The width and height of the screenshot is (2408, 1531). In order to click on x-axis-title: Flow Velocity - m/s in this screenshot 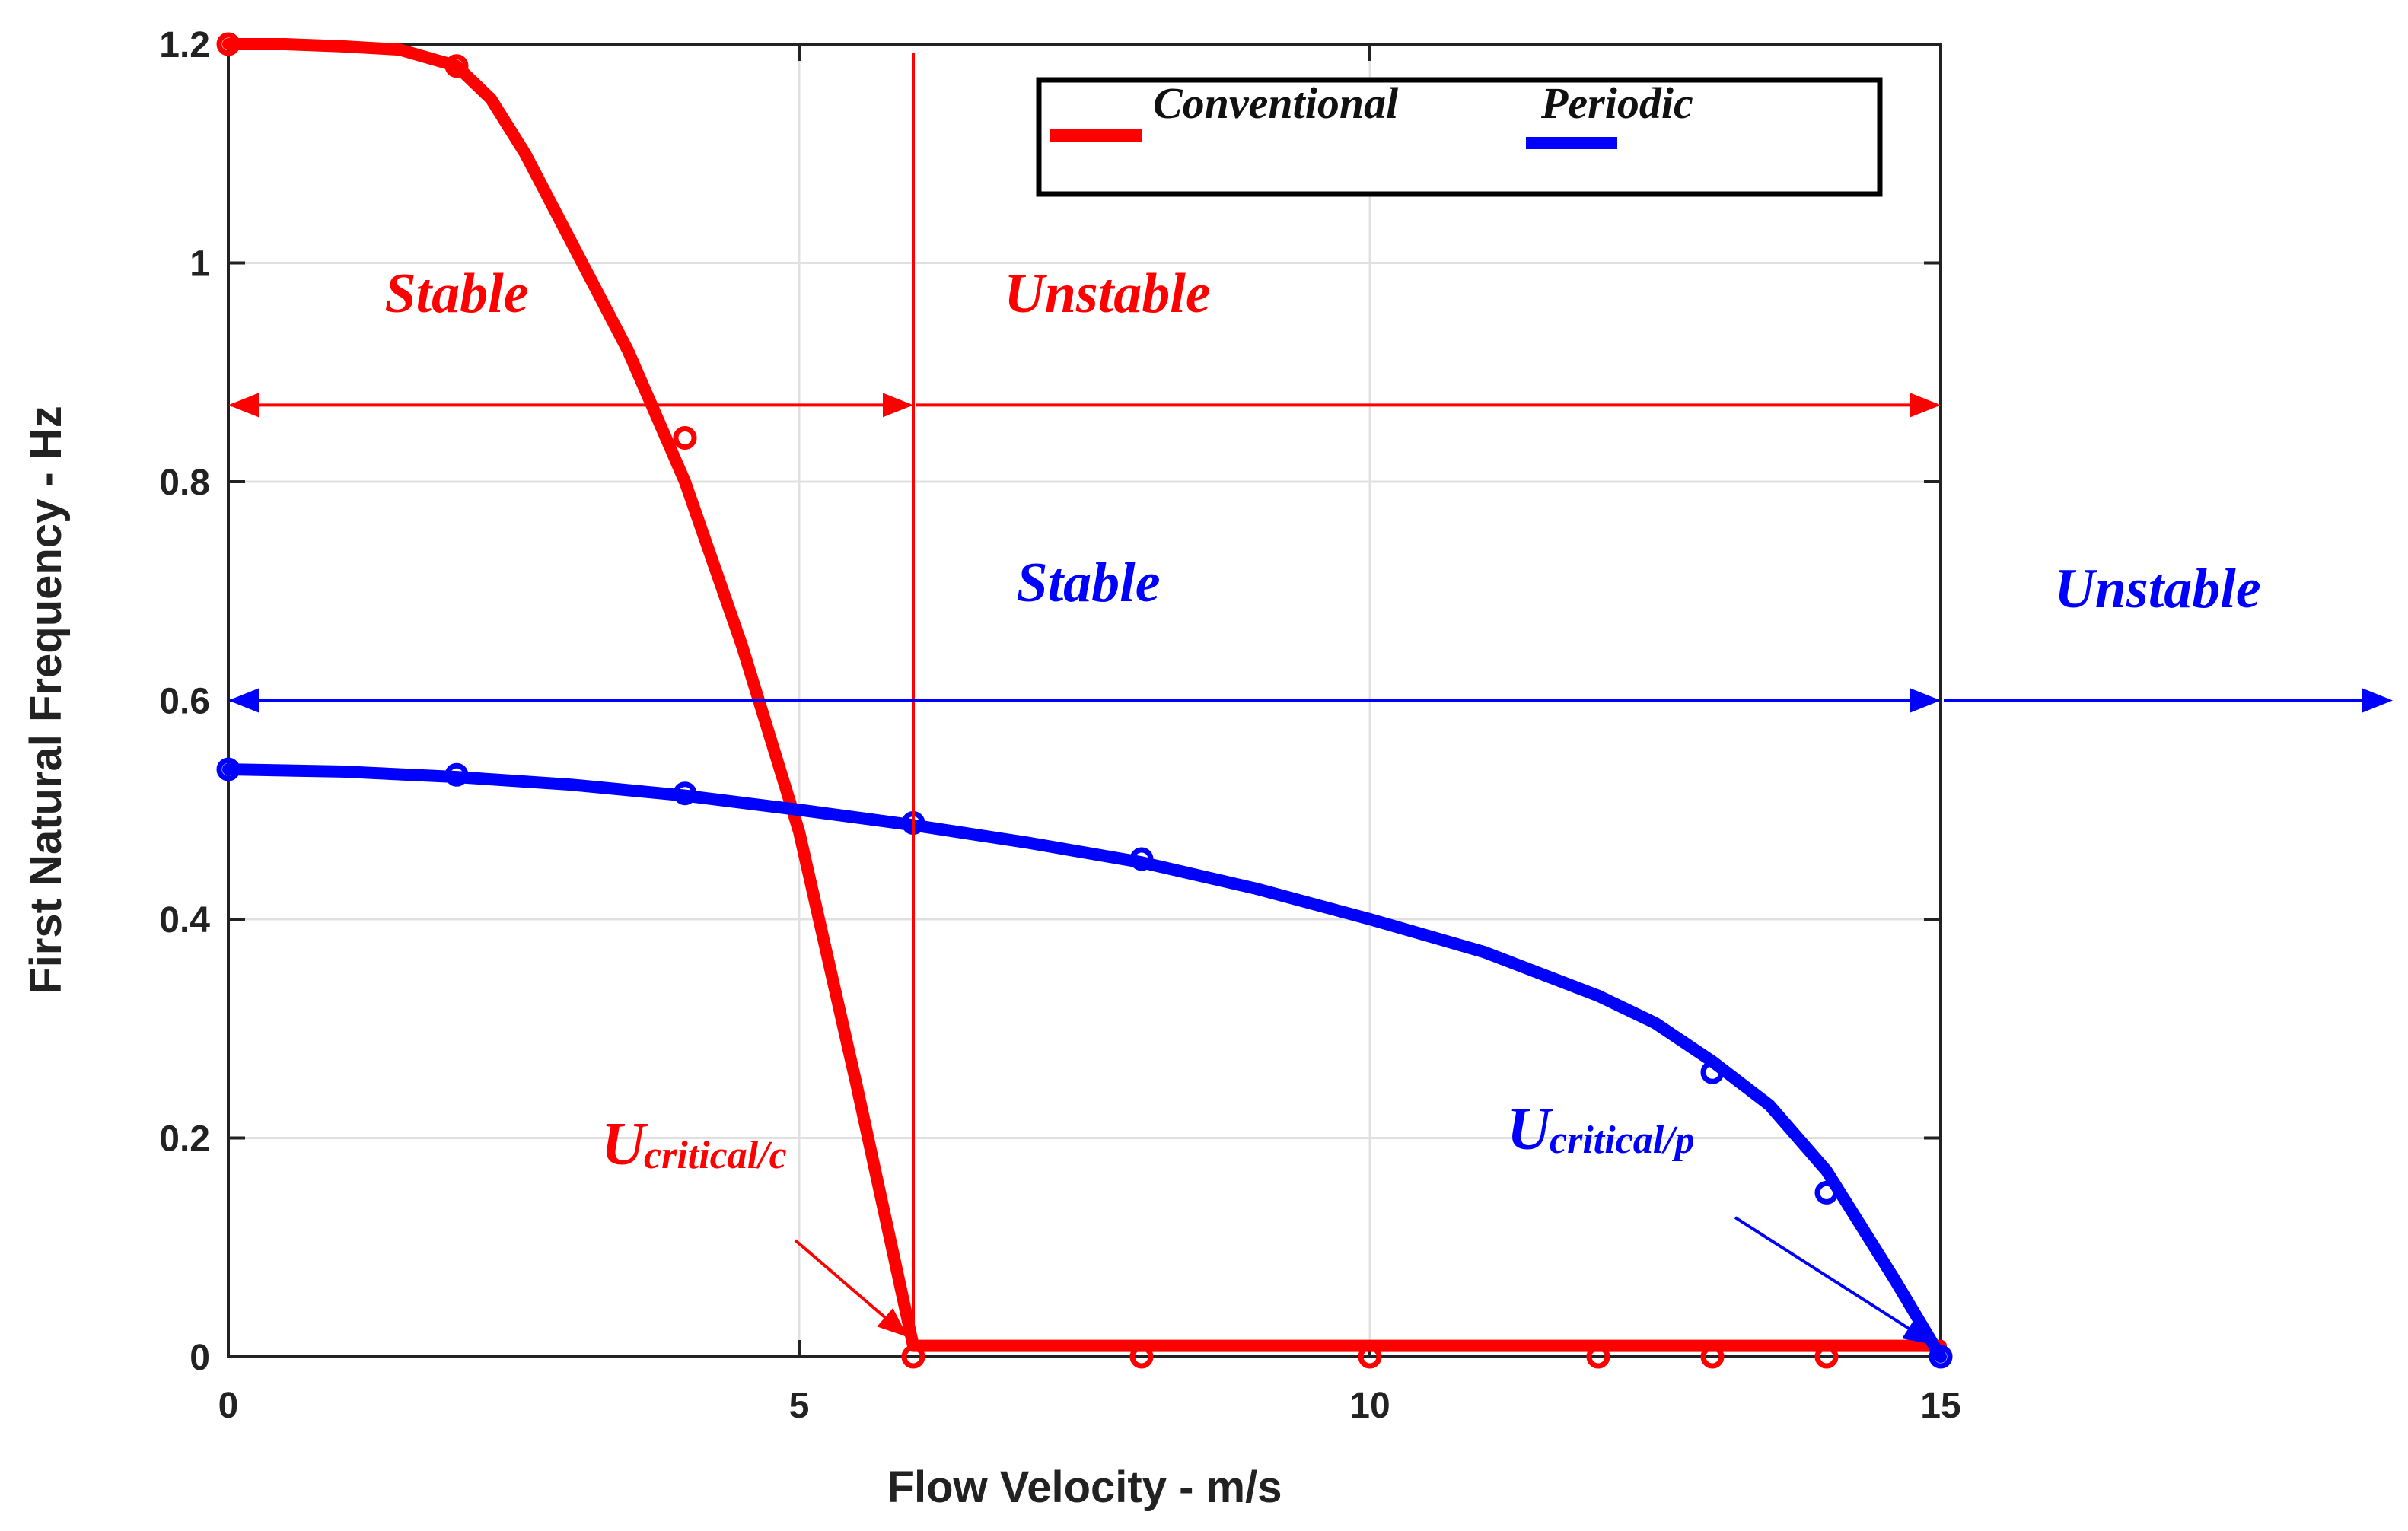, I will do `click(1084, 1487)`.